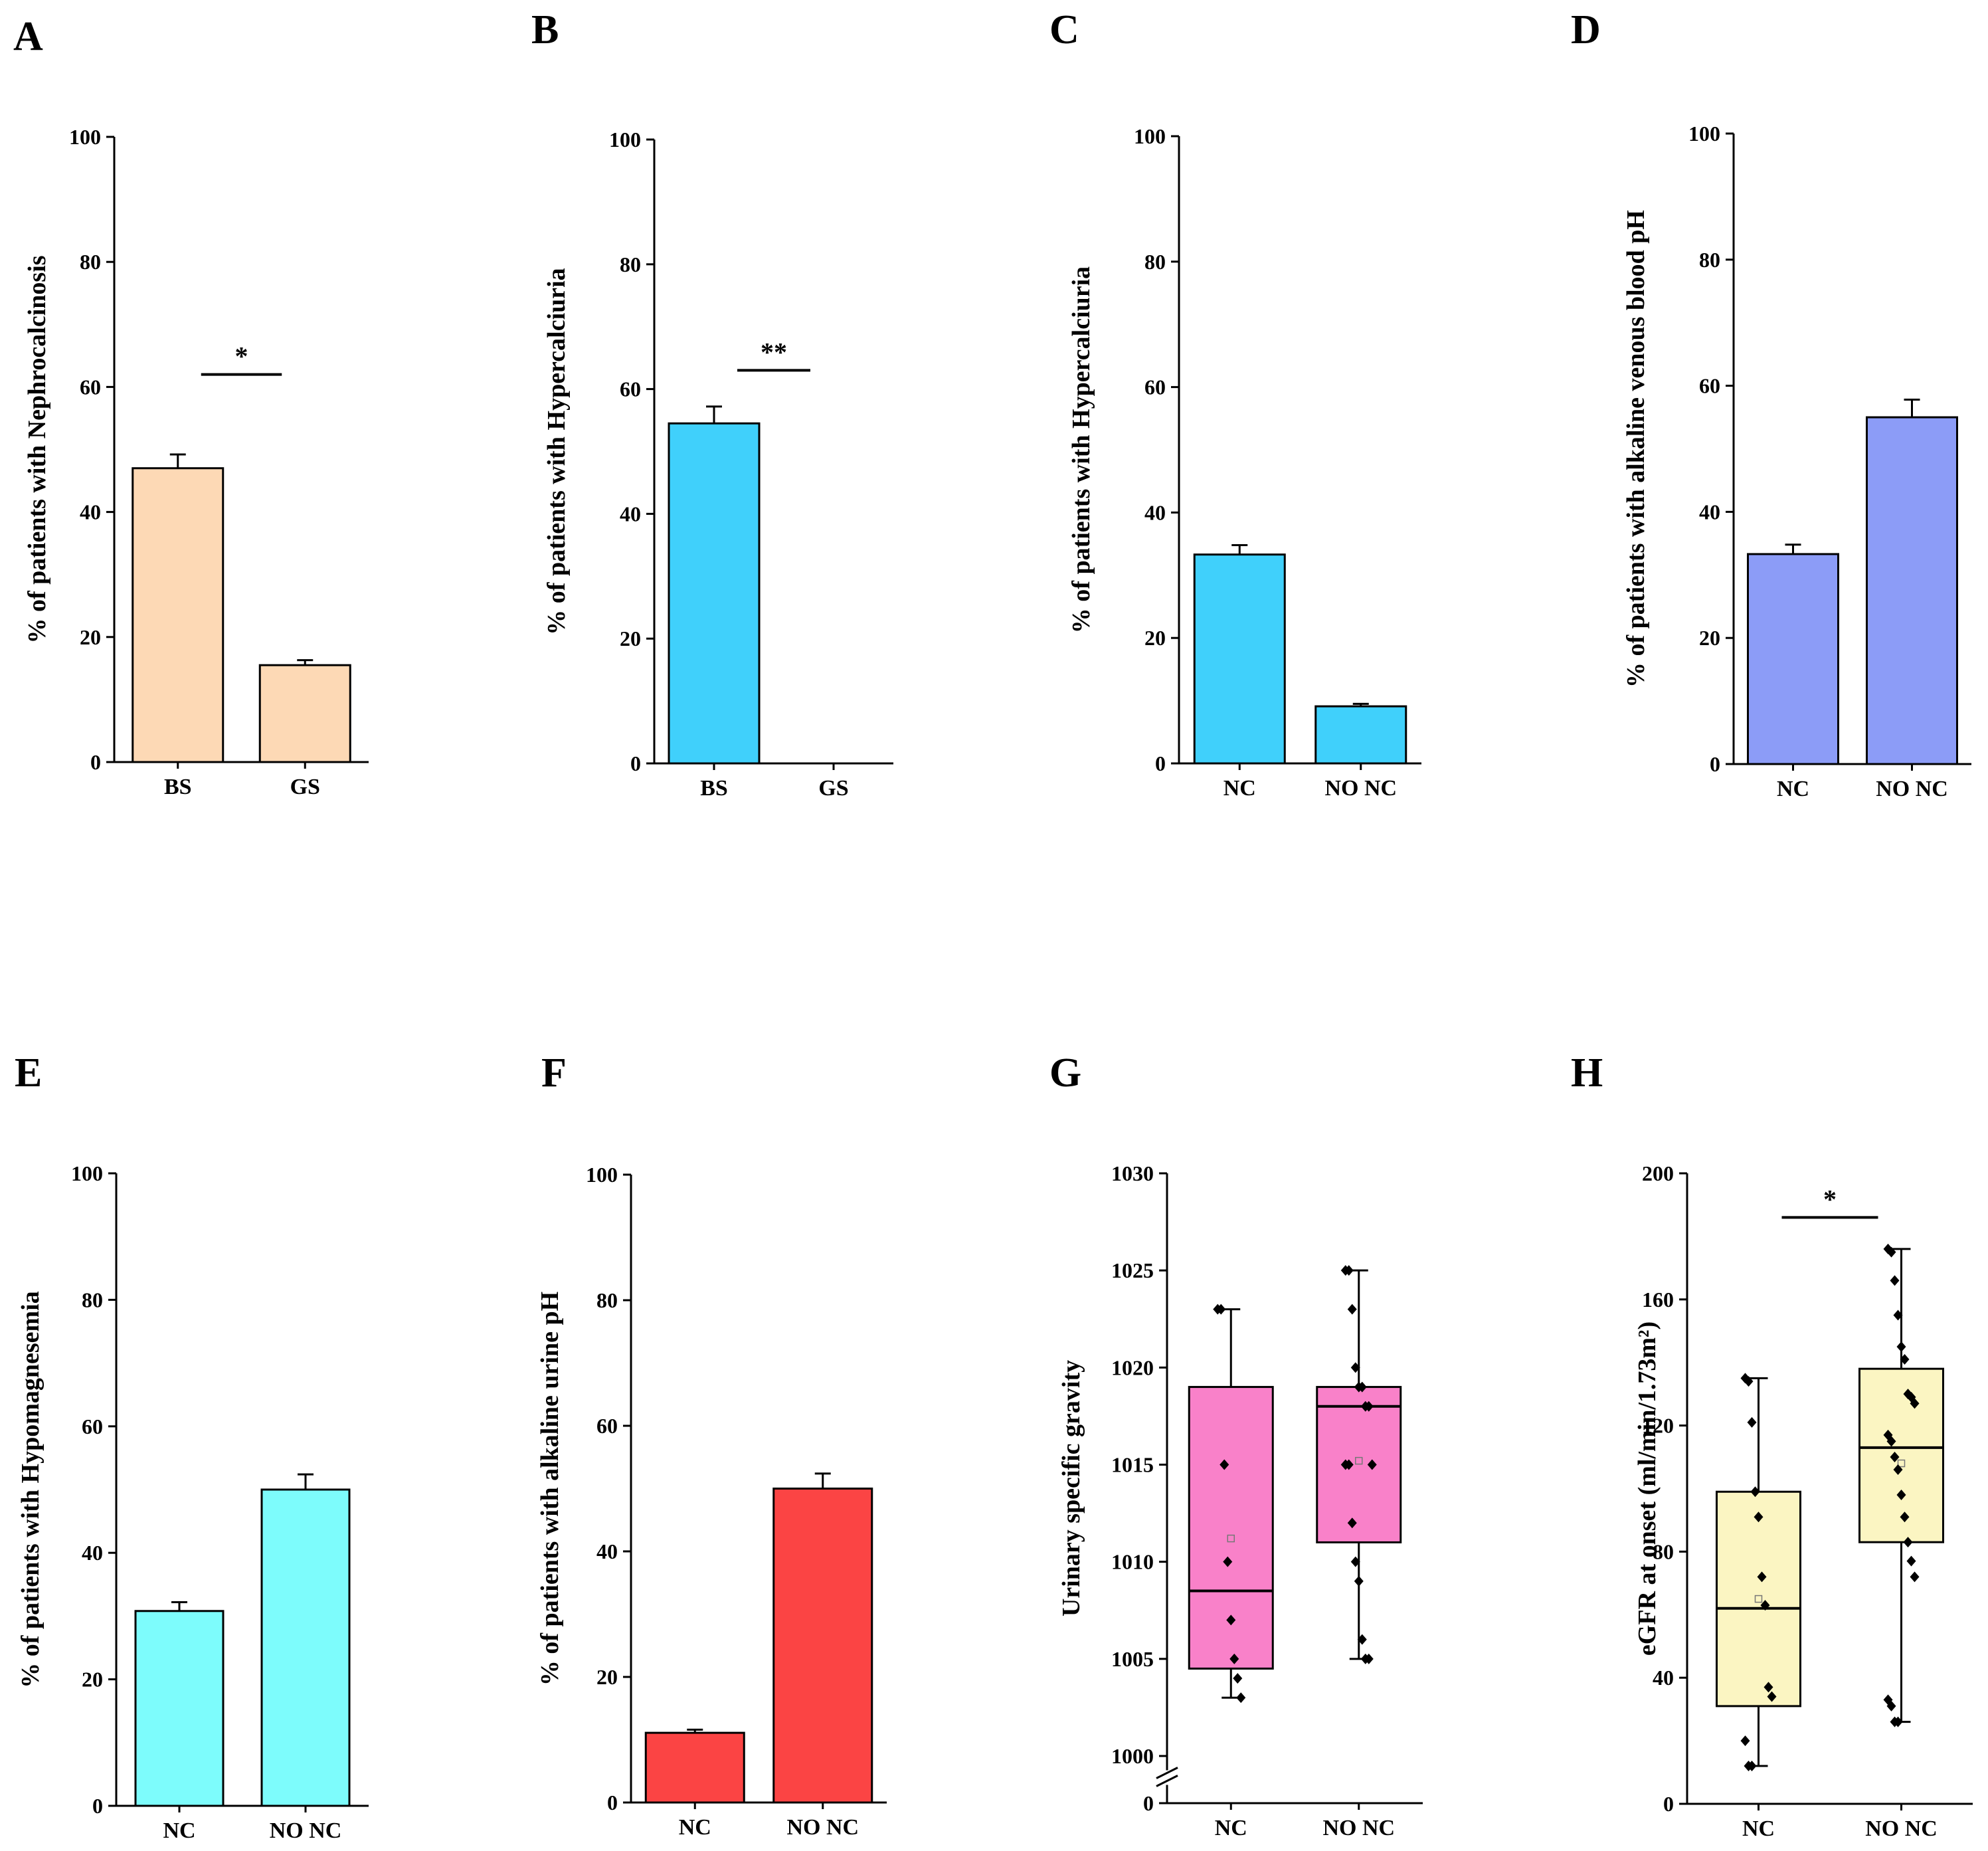 The image size is (1988, 1851). Describe the element at coordinates (1710, 638) in the screenshot. I see `panel-d-y-tick-label: 20` at that location.